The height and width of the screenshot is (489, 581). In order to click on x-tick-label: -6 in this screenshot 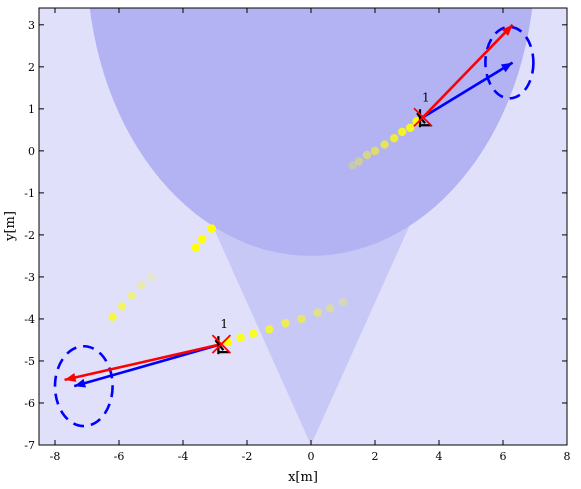, I will do `click(119, 456)`.